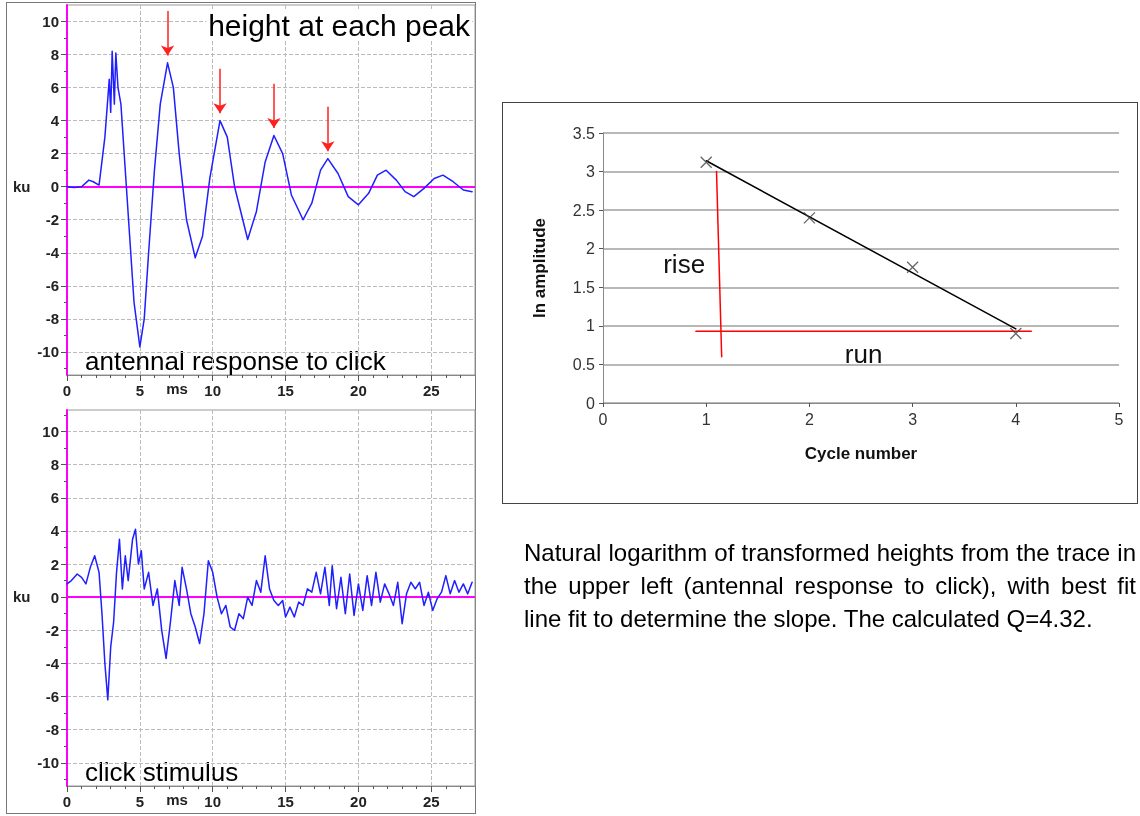 This screenshot has width=1140, height=816. What do you see at coordinates (584, 287) in the screenshot?
I see `y-tick-label: 1.5` at bounding box center [584, 287].